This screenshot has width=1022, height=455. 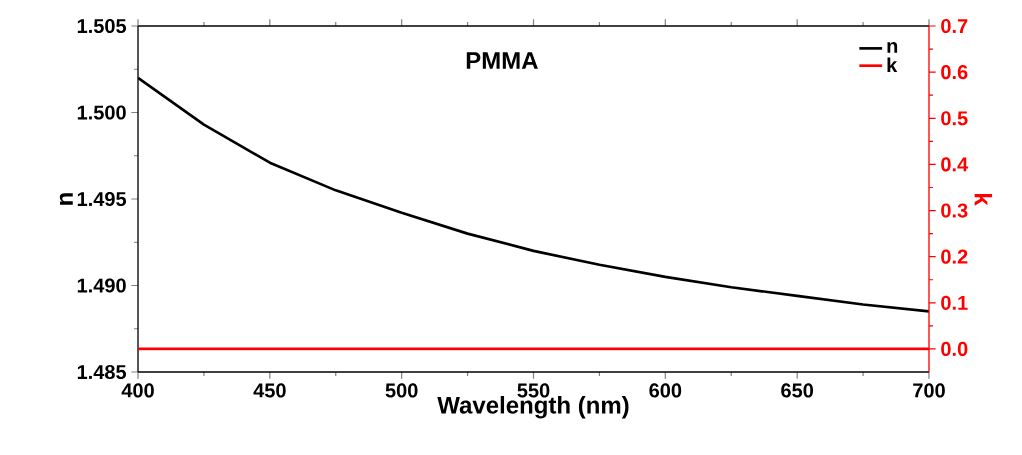 I want to click on y2-tick-label: 0.7, so click(x=954, y=26).